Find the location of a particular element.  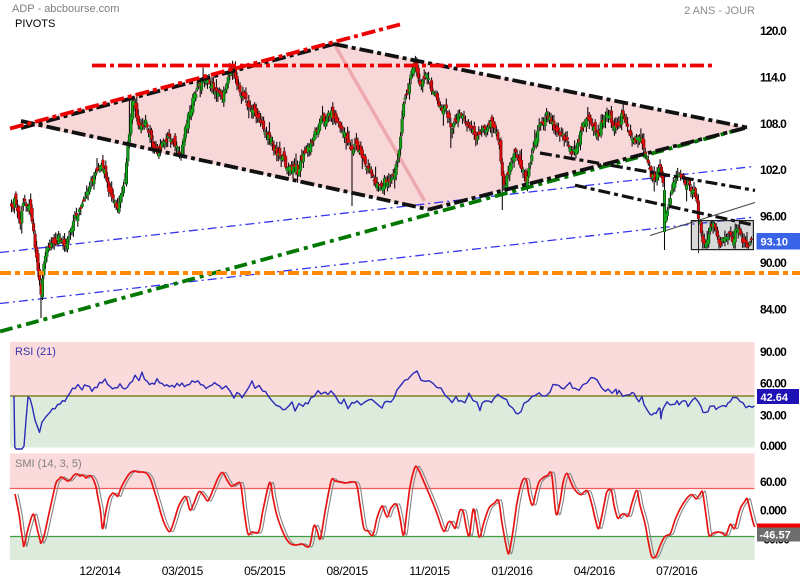

svg-text: 114.0 is located at coordinates (773, 77).